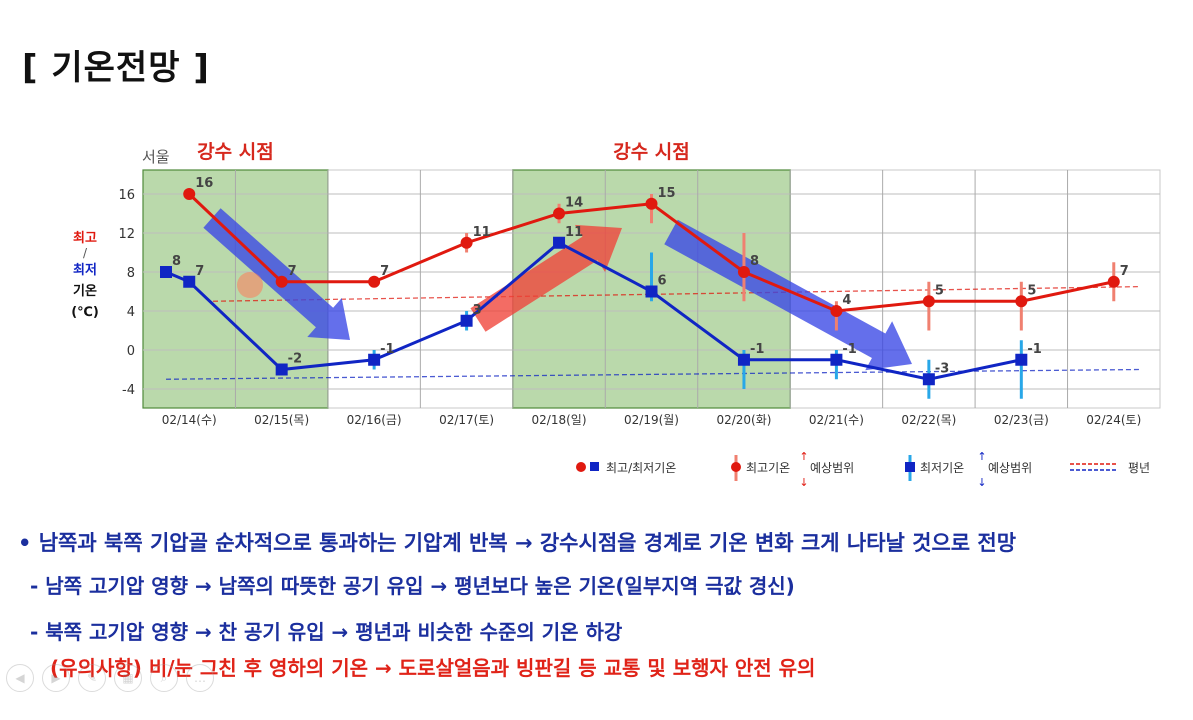 Image resolution: width=1193 pixels, height=720 pixels. Describe the element at coordinates (131, 312) in the screenshot. I see `y-tick-label: 4` at that location.